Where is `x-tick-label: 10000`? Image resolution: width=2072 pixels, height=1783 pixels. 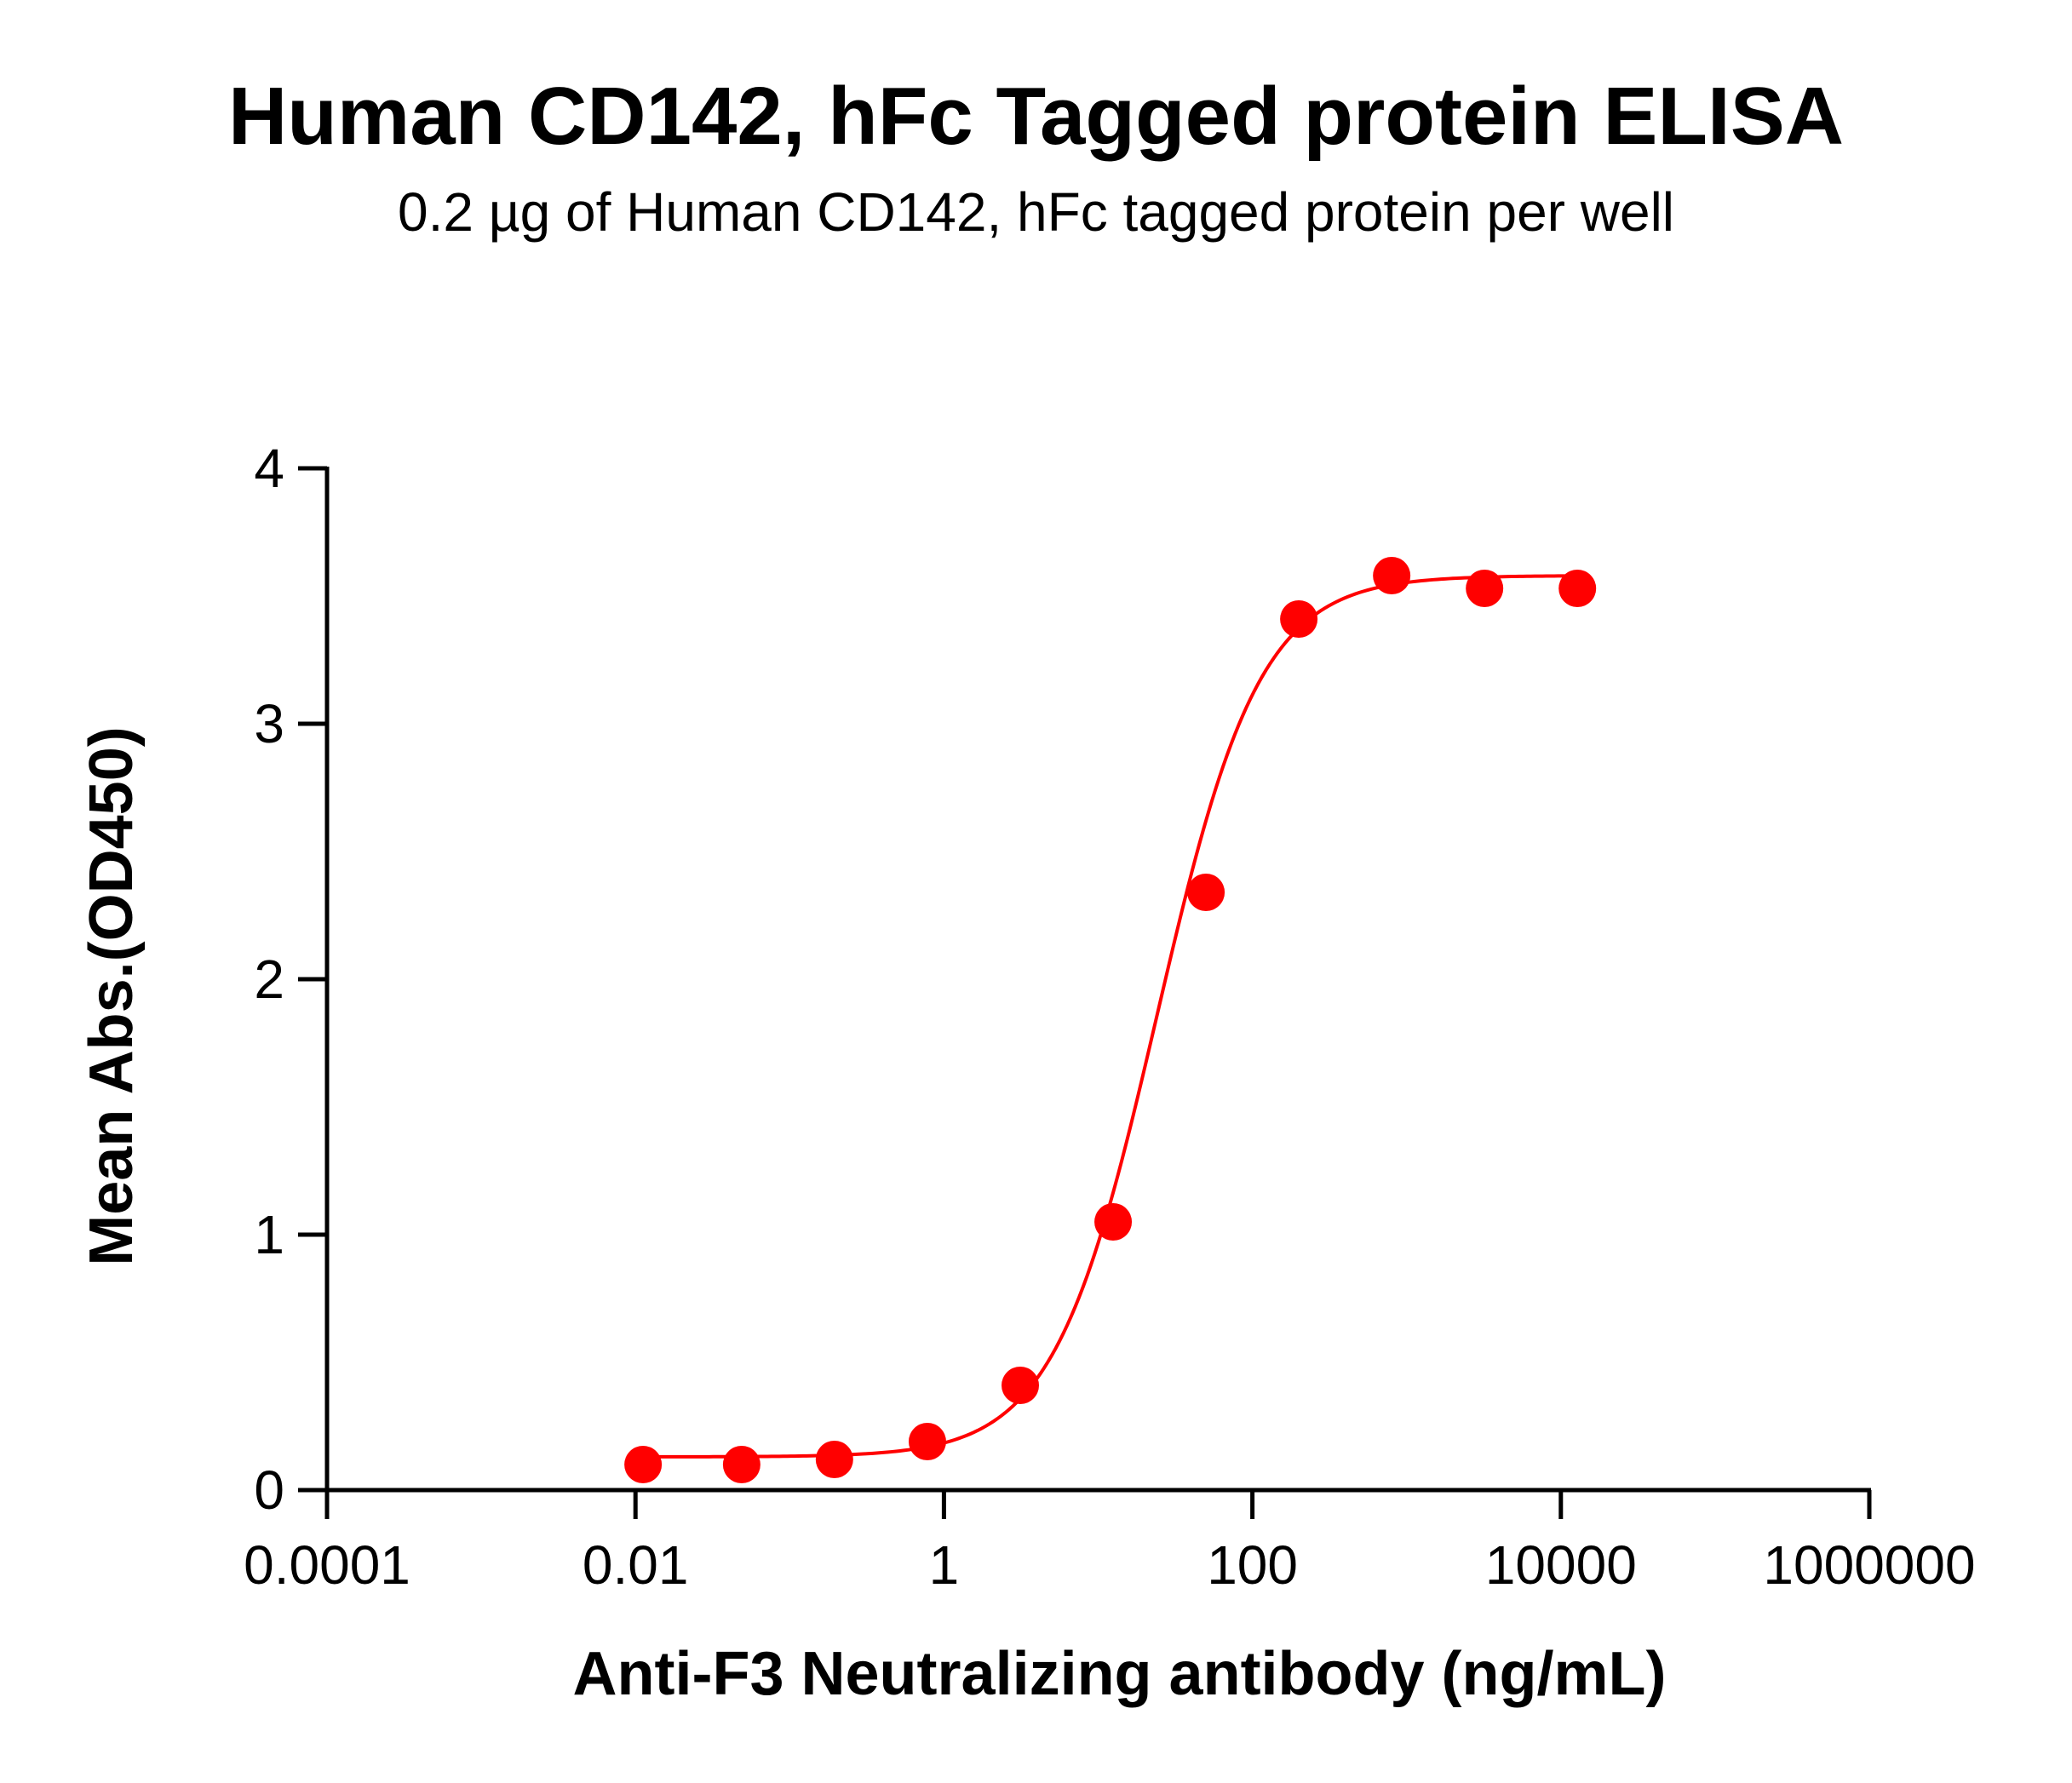 x-tick-label: 10000 is located at coordinates (1561, 1565).